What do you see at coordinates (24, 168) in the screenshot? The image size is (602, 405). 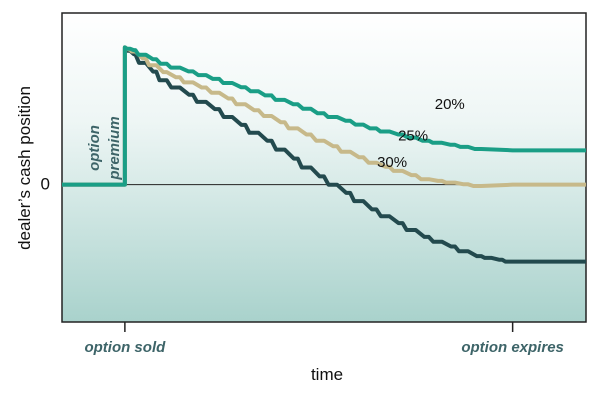 I see `y-axis-title: dealer’s cash position` at bounding box center [24, 168].